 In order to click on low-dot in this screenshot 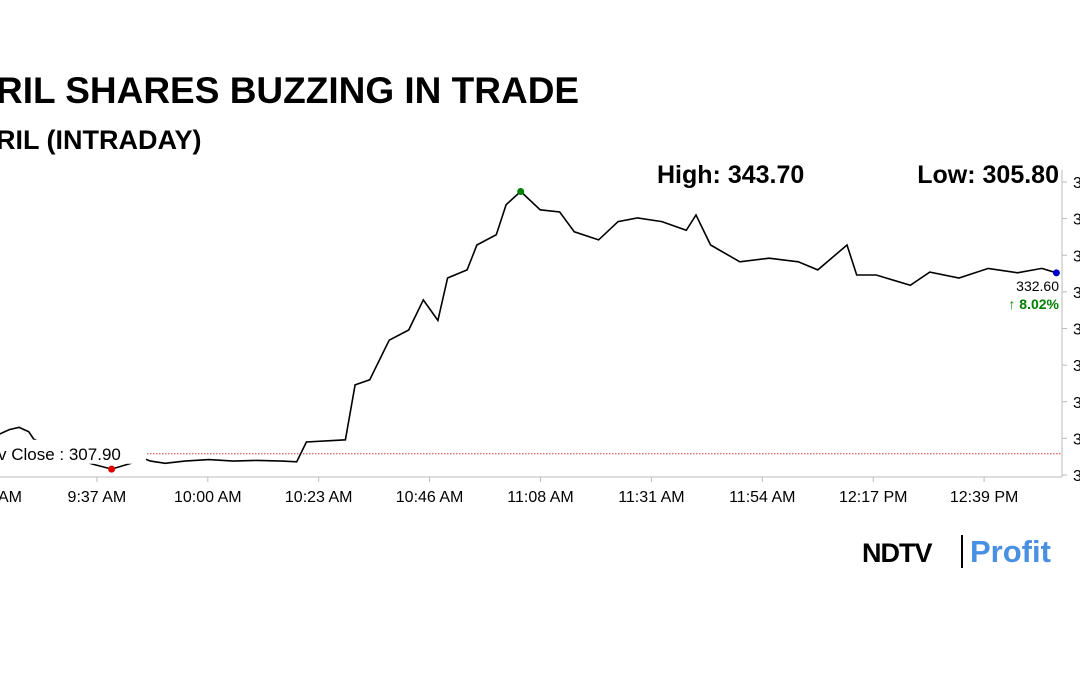, I will do `click(112, 469)`.